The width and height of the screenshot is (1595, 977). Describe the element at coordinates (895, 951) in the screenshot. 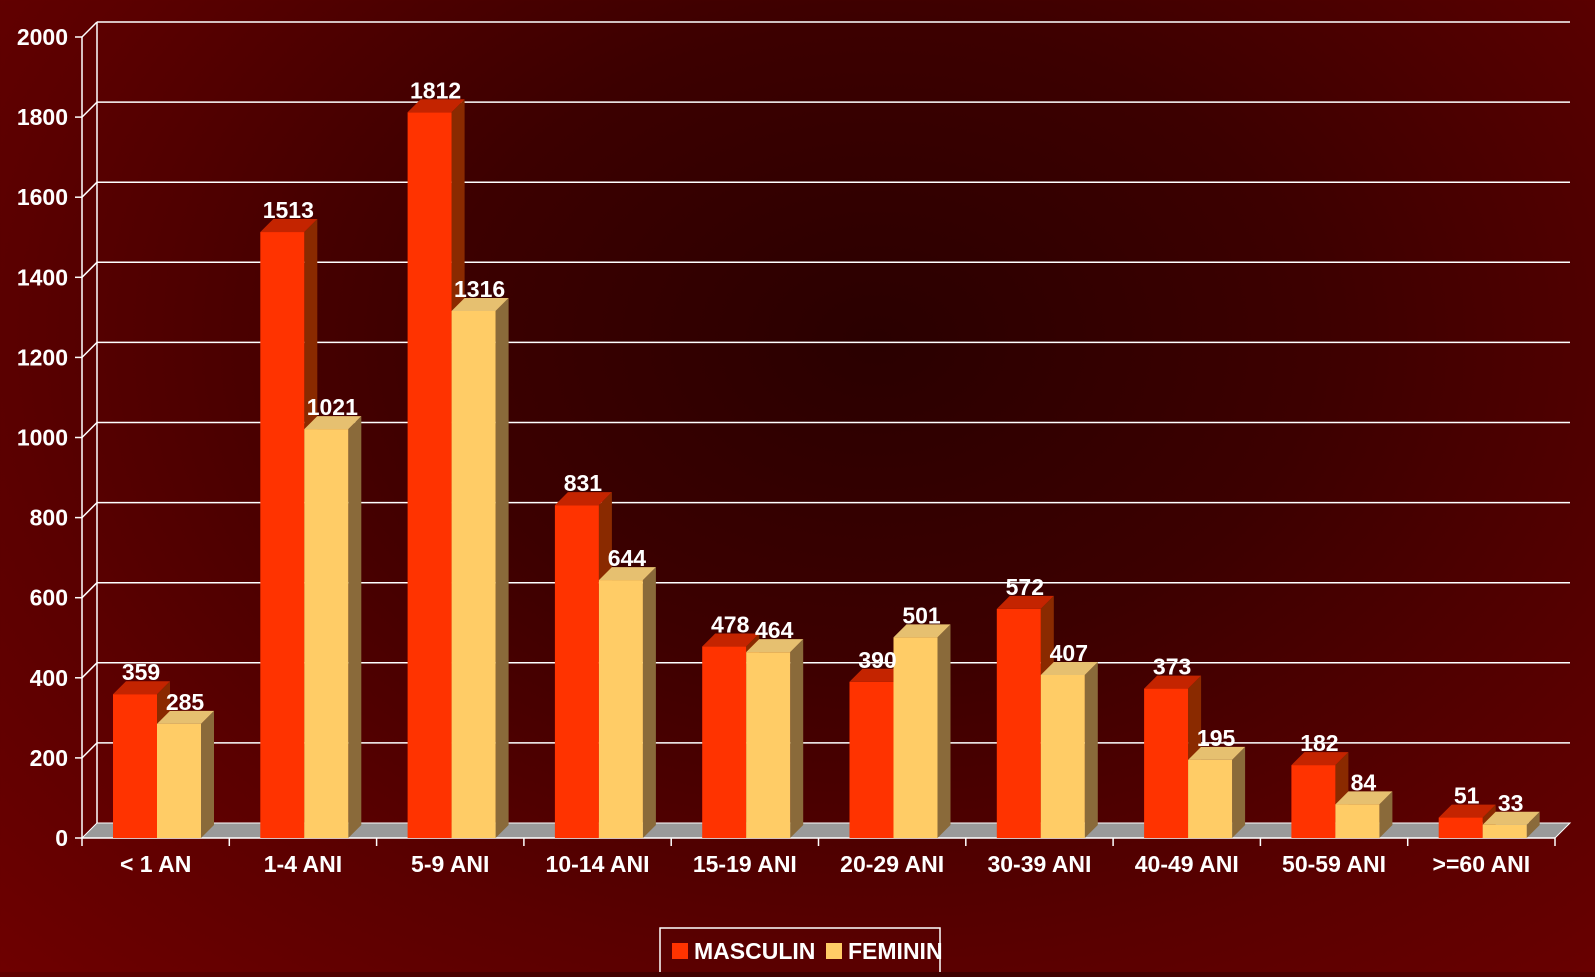

I see `legend-label: FEMININ` at that location.